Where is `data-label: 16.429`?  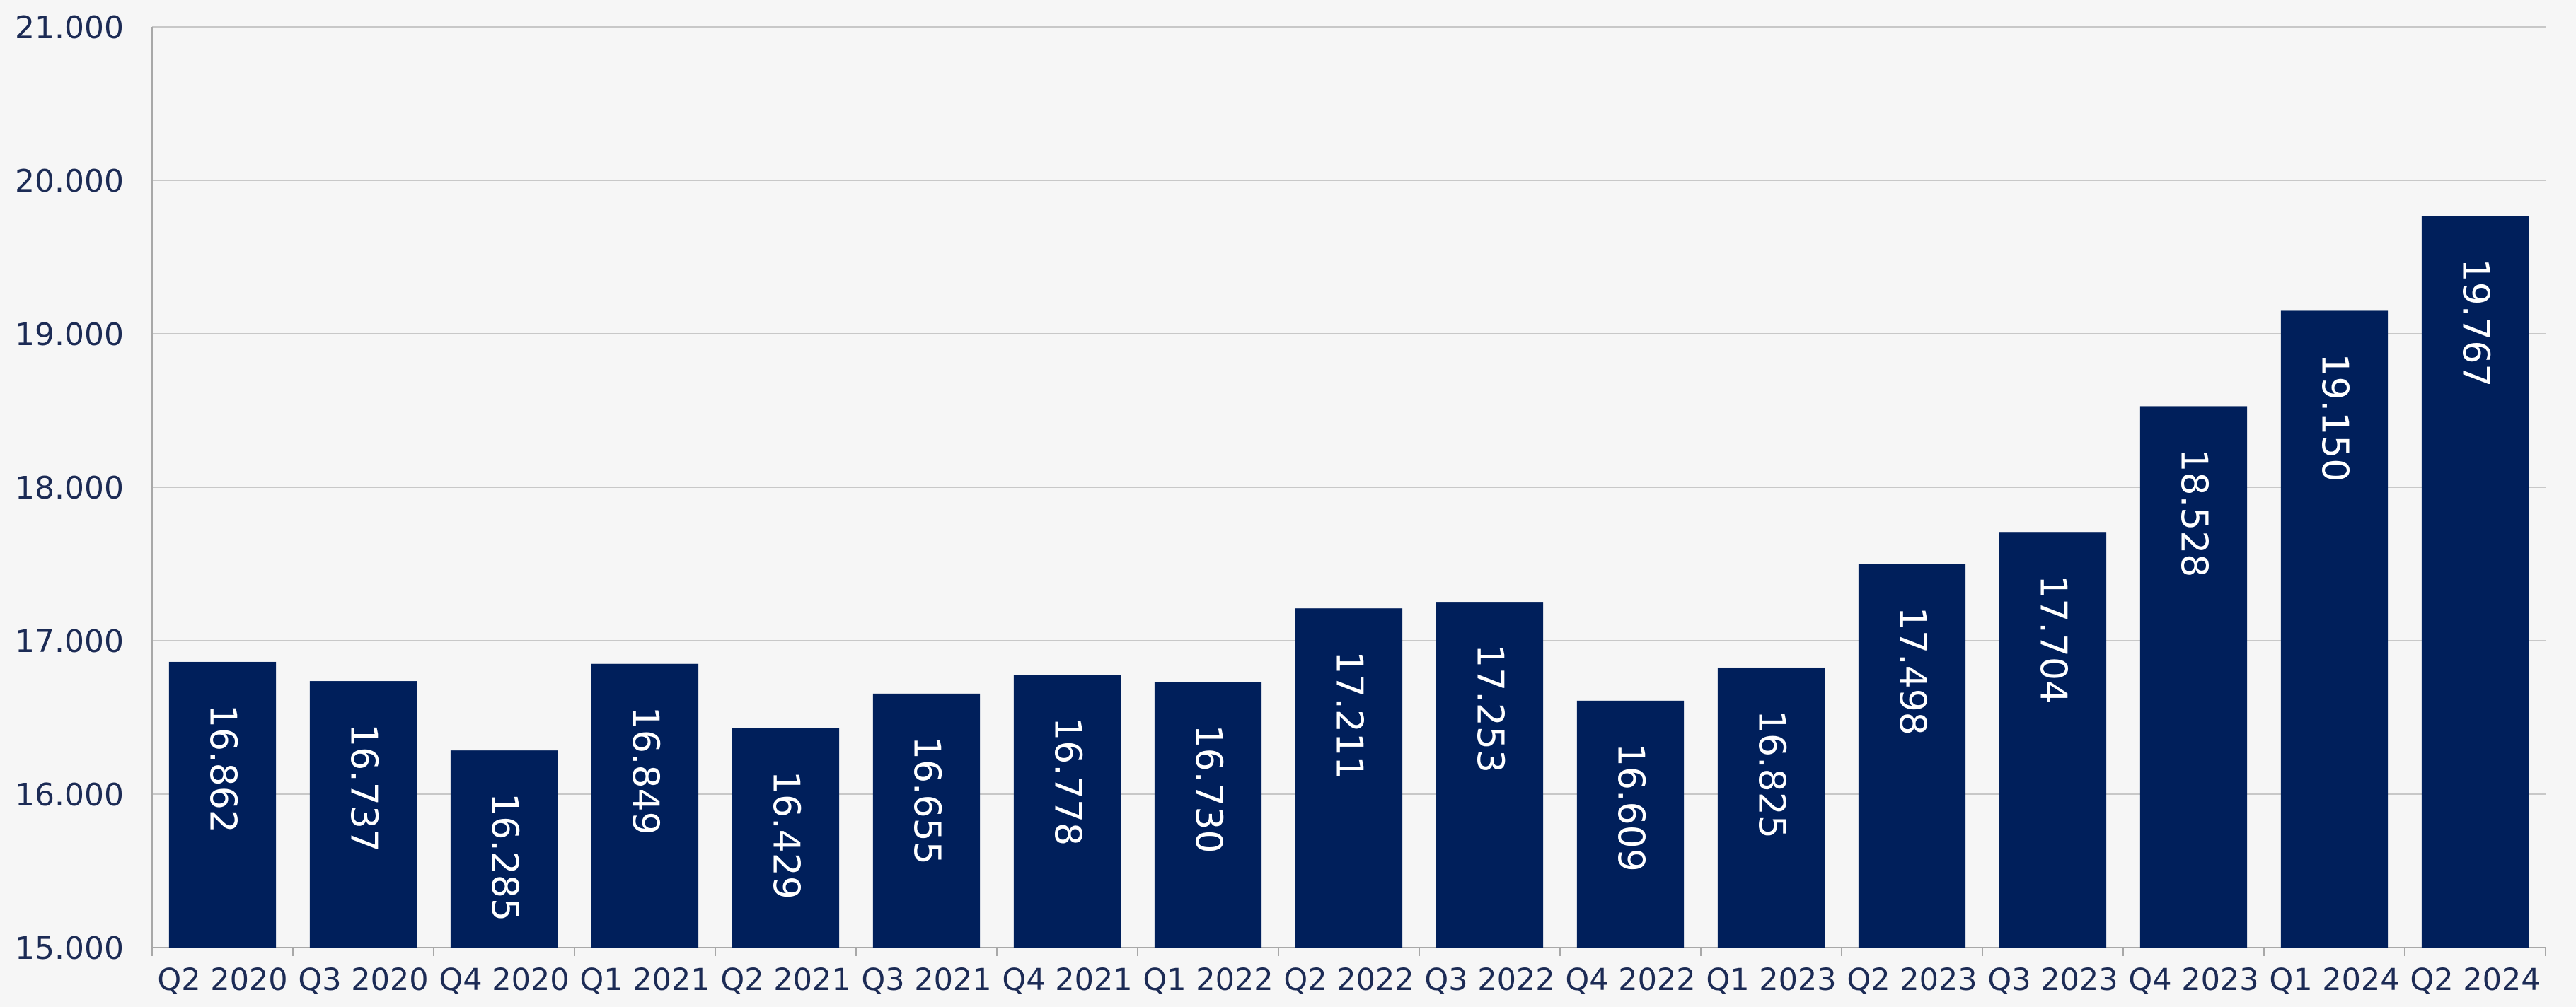
data-label: 16.429 is located at coordinates (786, 835).